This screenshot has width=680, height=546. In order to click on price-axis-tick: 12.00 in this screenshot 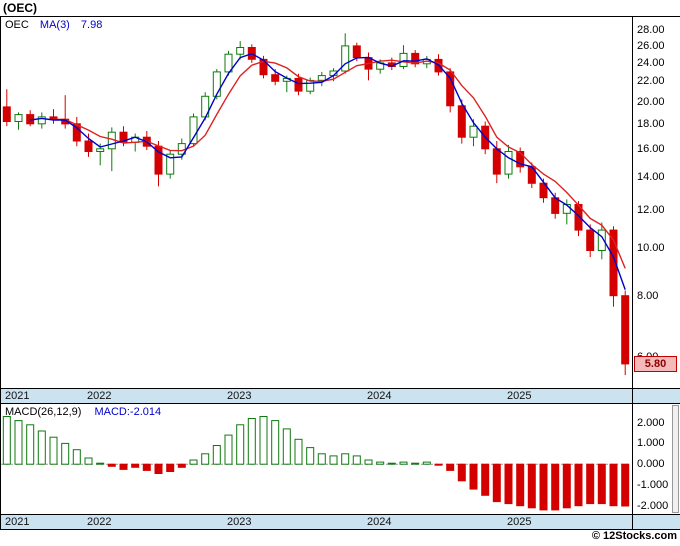, I will do `click(651, 210)`.